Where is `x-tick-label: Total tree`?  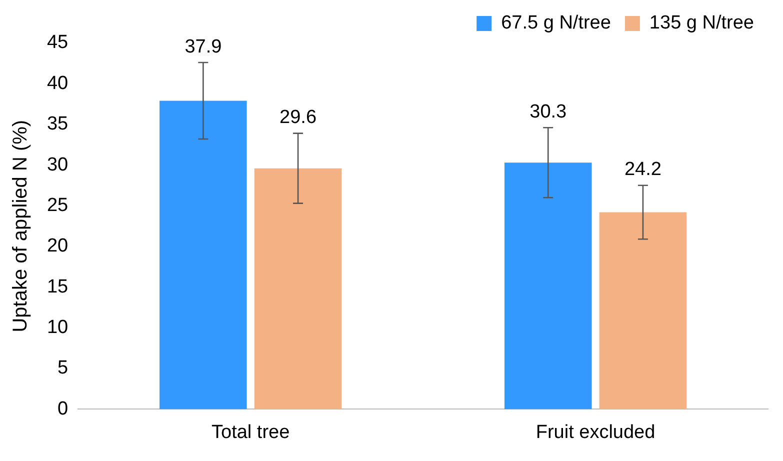 x-tick-label: Total tree is located at coordinates (251, 432).